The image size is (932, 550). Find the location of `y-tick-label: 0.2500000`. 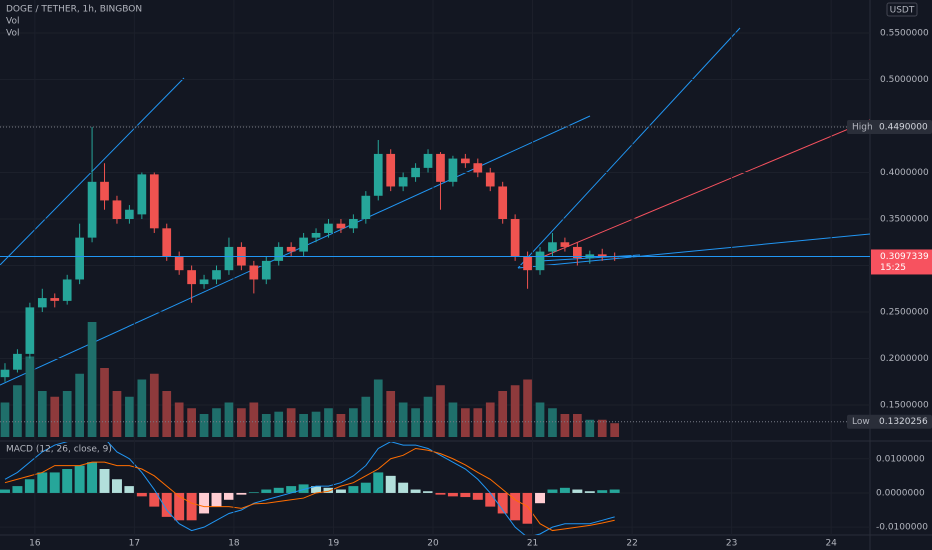

y-tick-label: 0.2500000 is located at coordinates (904, 313).